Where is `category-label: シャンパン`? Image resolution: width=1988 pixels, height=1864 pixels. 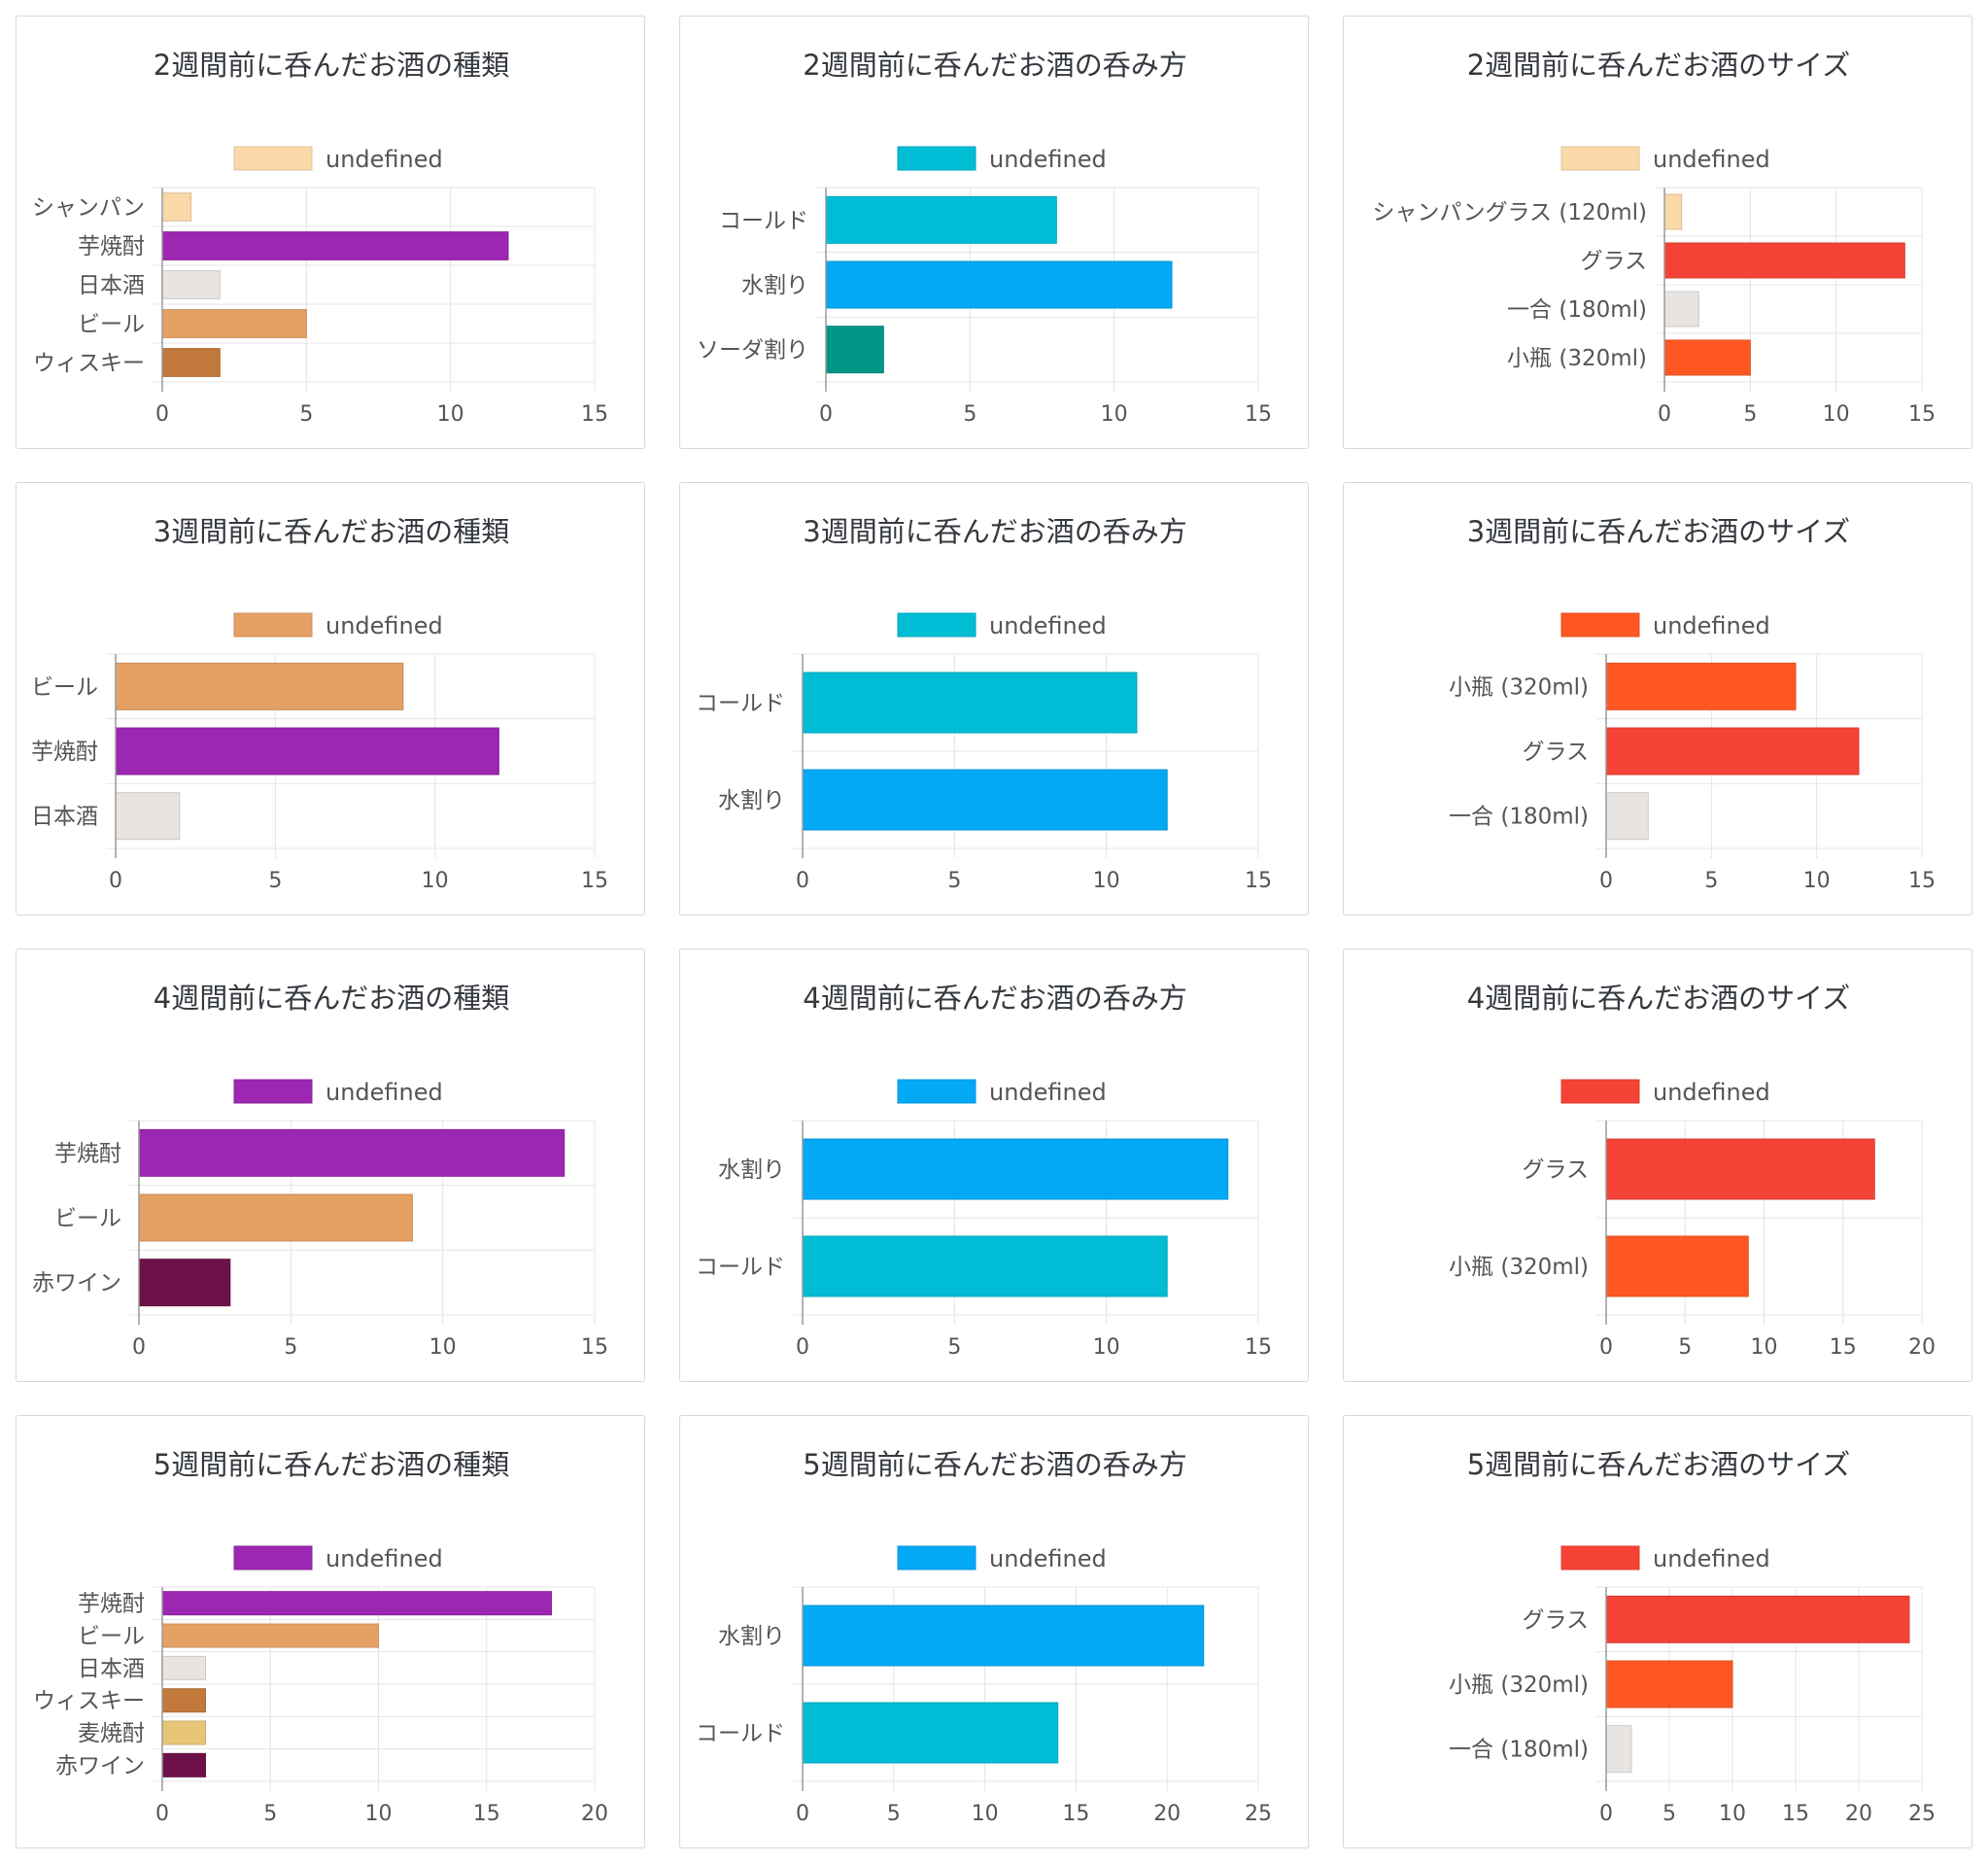 category-label: シャンパン is located at coordinates (88, 208).